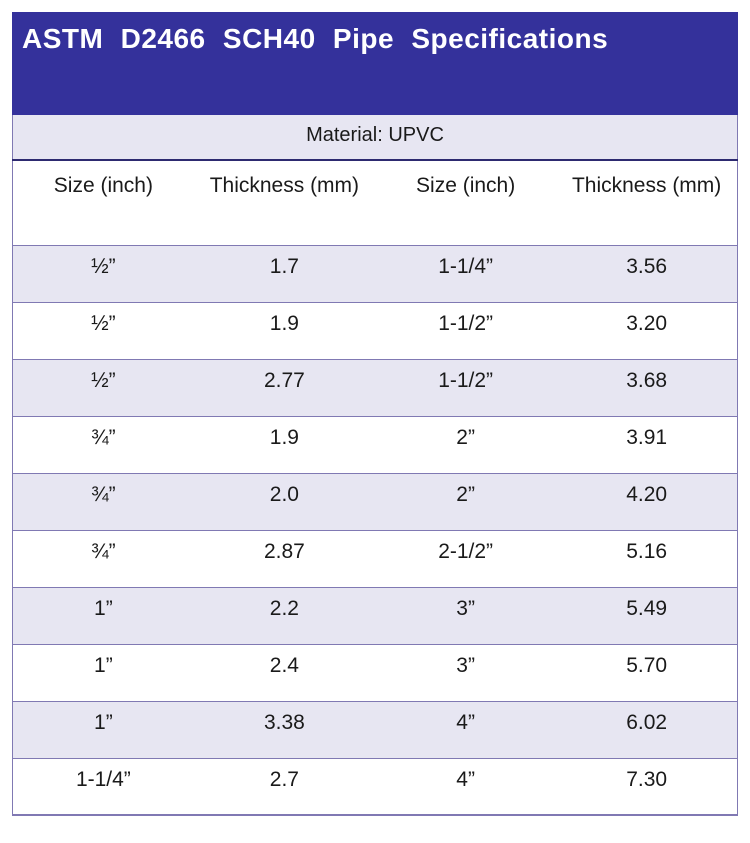 This screenshot has height=843, width=750. I want to click on title-banner: ASTM D2466 SCH40 Pipe Specifications, so click(375, 63).